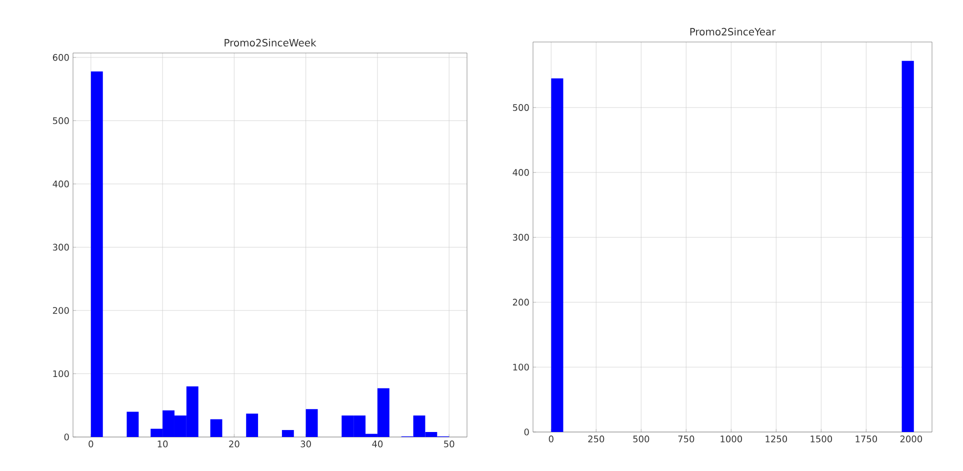 This screenshot has height=471, width=963. I want to click on x-tick-label: 250, so click(596, 439).